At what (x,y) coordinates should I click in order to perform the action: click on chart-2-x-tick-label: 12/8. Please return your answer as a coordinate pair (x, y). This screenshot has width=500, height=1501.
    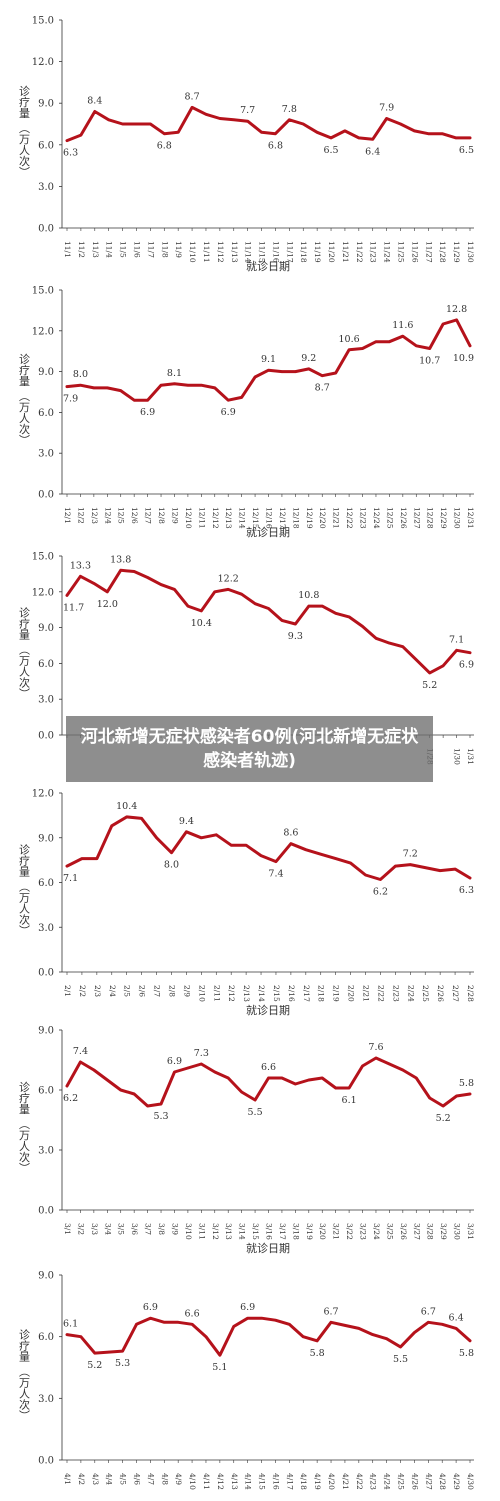
    Looking at the image, I should click on (161, 515).